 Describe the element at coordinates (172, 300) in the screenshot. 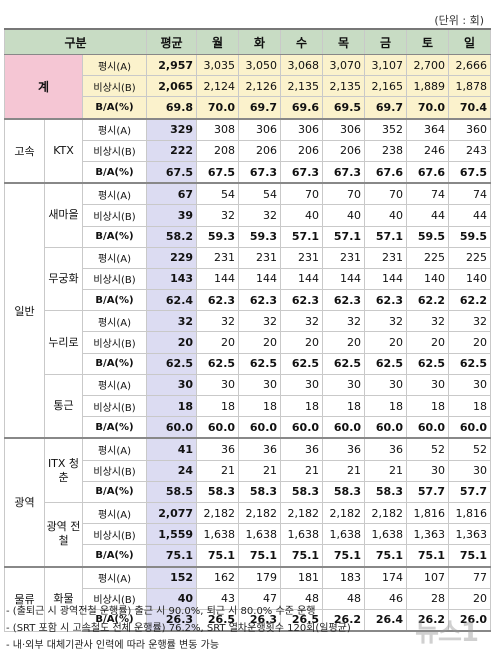

I see `average-cell: 62.4` at that location.